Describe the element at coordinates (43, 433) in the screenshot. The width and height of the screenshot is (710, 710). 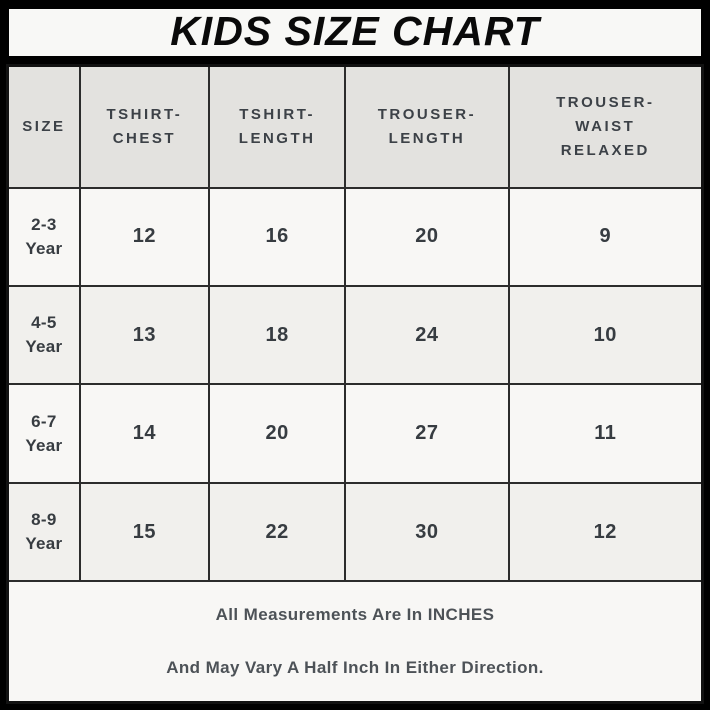
I see `row-label-cell: 6-7 Year` at that location.